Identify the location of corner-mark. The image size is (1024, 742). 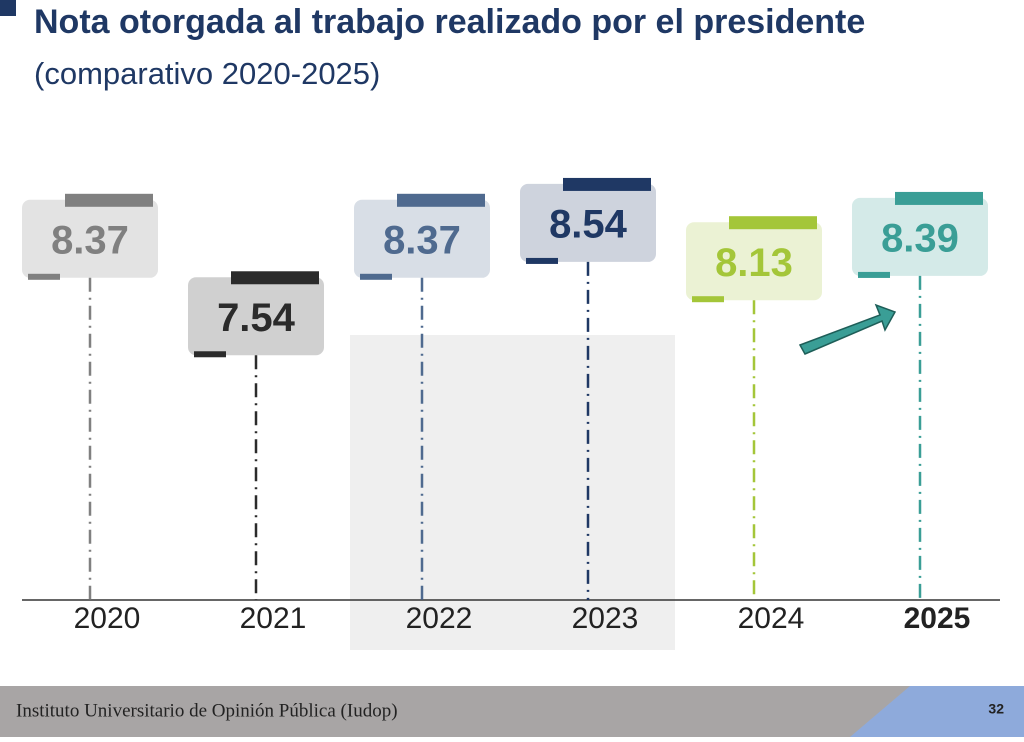
(8, 8).